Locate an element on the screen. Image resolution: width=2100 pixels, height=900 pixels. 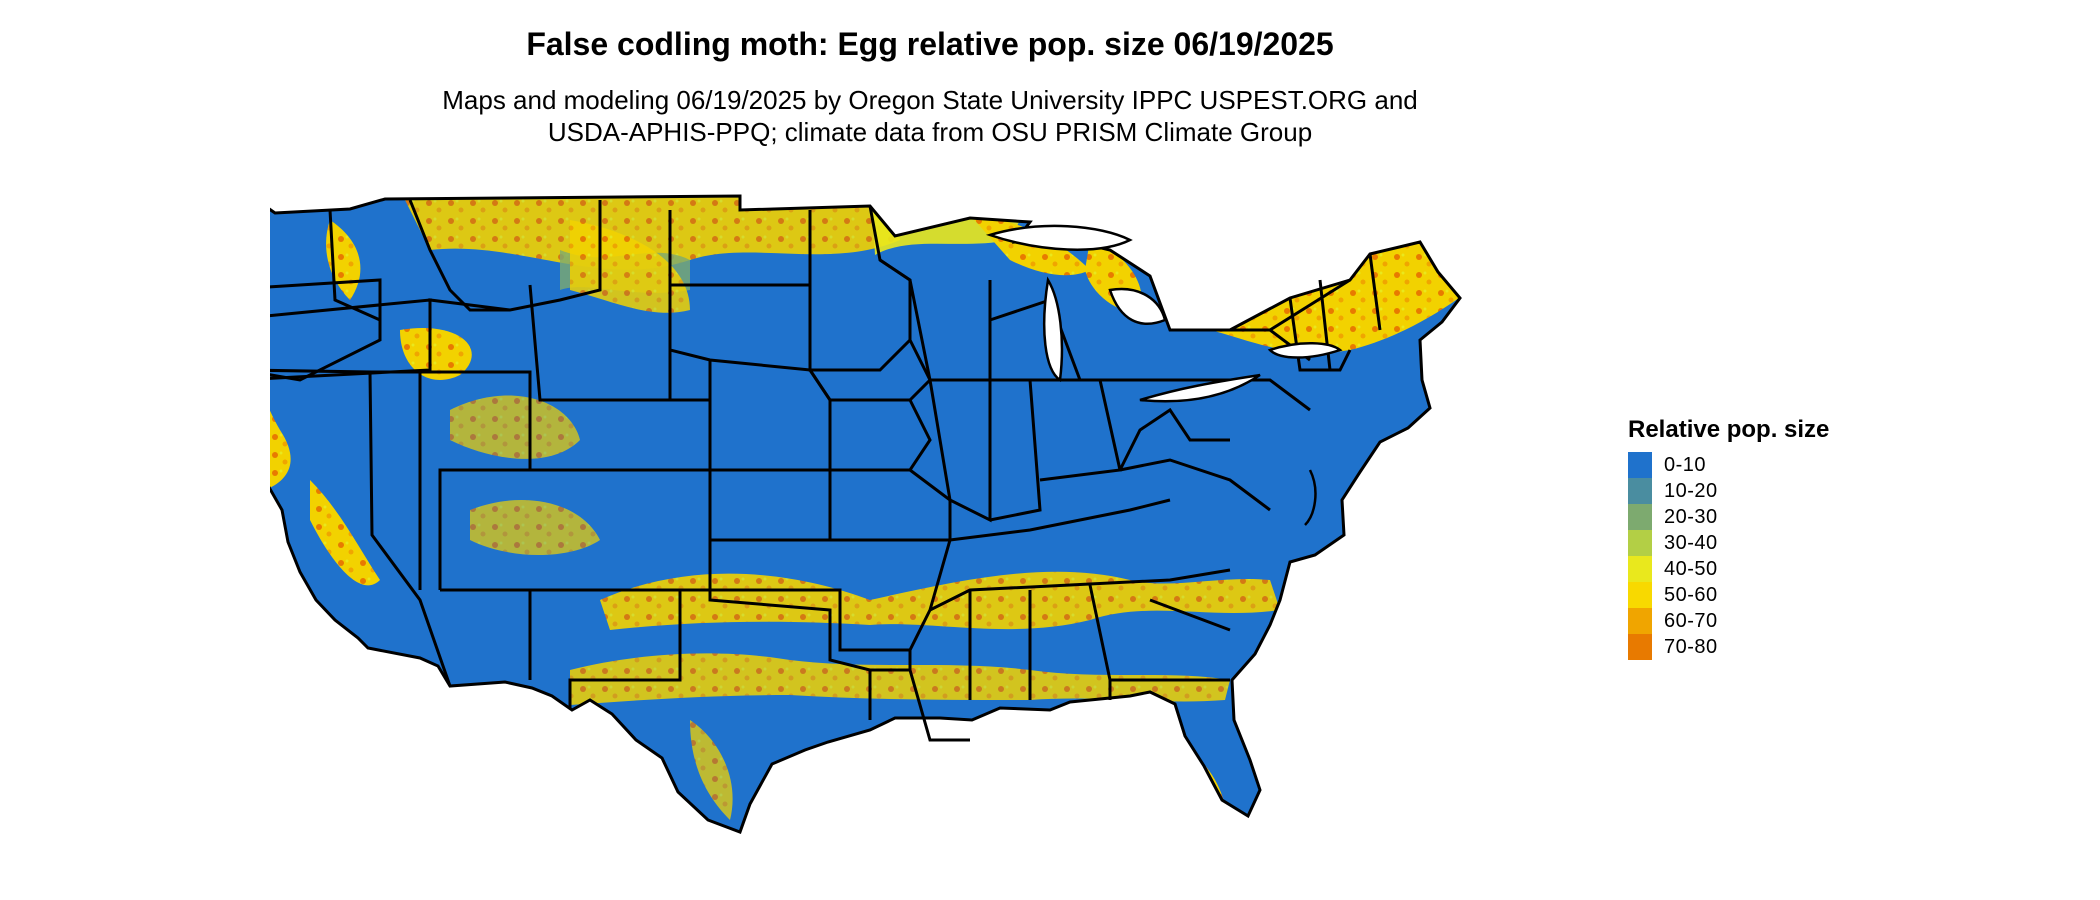
legend-items: 0-10 10-20 20-30 30-40 40-50 50-60 60-70 70-80 is located at coordinates (1728, 556).